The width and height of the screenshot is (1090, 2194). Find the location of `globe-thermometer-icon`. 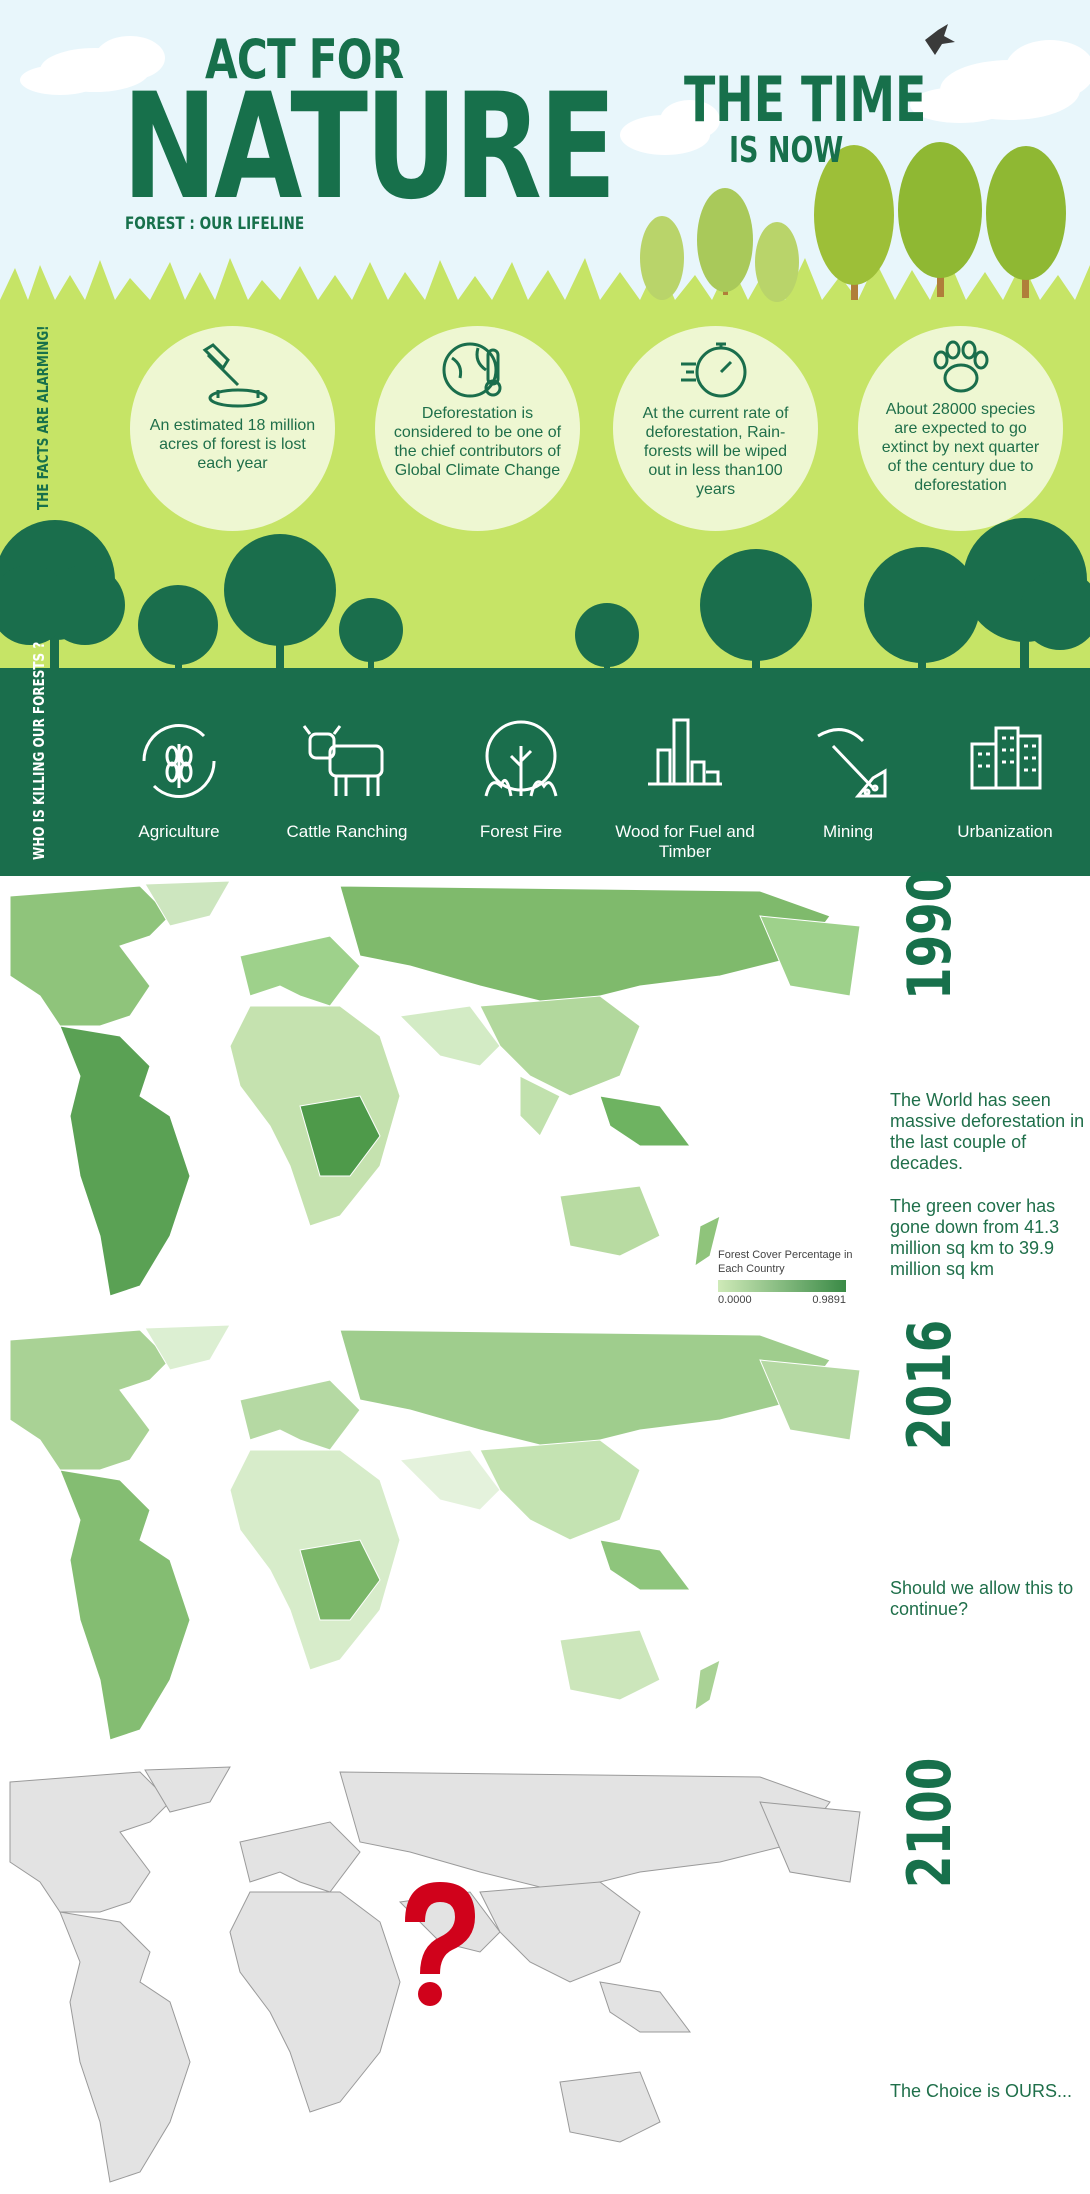

globe-thermometer-icon is located at coordinates (471, 370).